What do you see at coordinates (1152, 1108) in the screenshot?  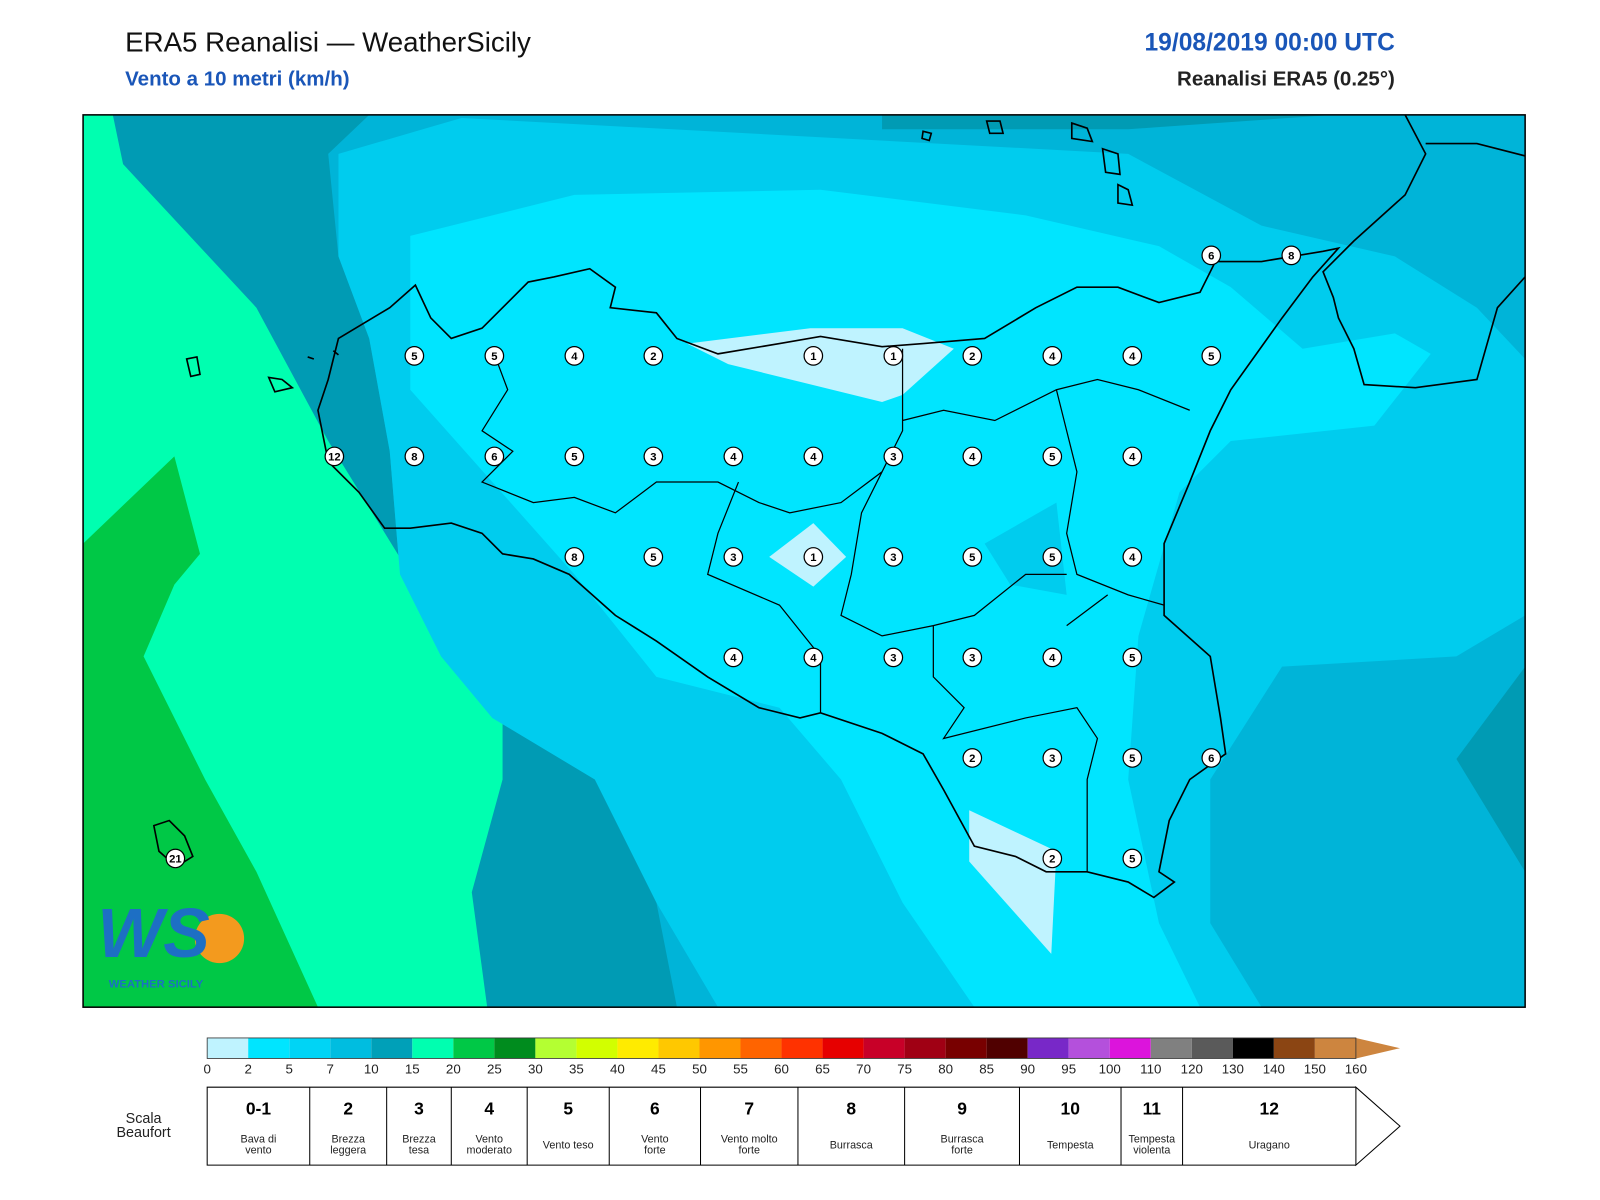 I see `beaufort-force: 11` at bounding box center [1152, 1108].